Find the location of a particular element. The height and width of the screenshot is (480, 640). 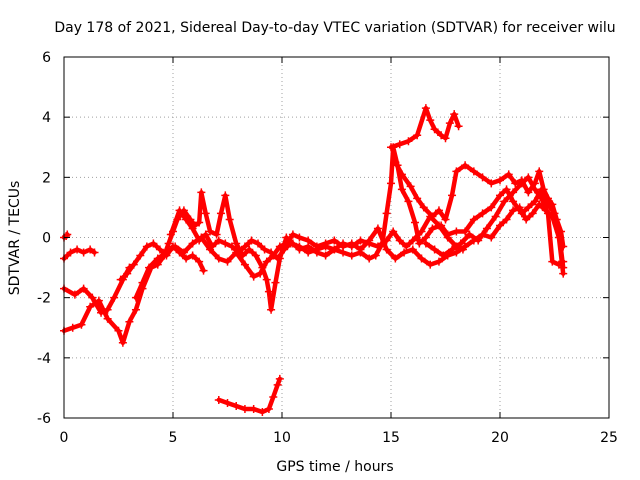

y-tick-label: 6 is located at coordinates (46, 58).